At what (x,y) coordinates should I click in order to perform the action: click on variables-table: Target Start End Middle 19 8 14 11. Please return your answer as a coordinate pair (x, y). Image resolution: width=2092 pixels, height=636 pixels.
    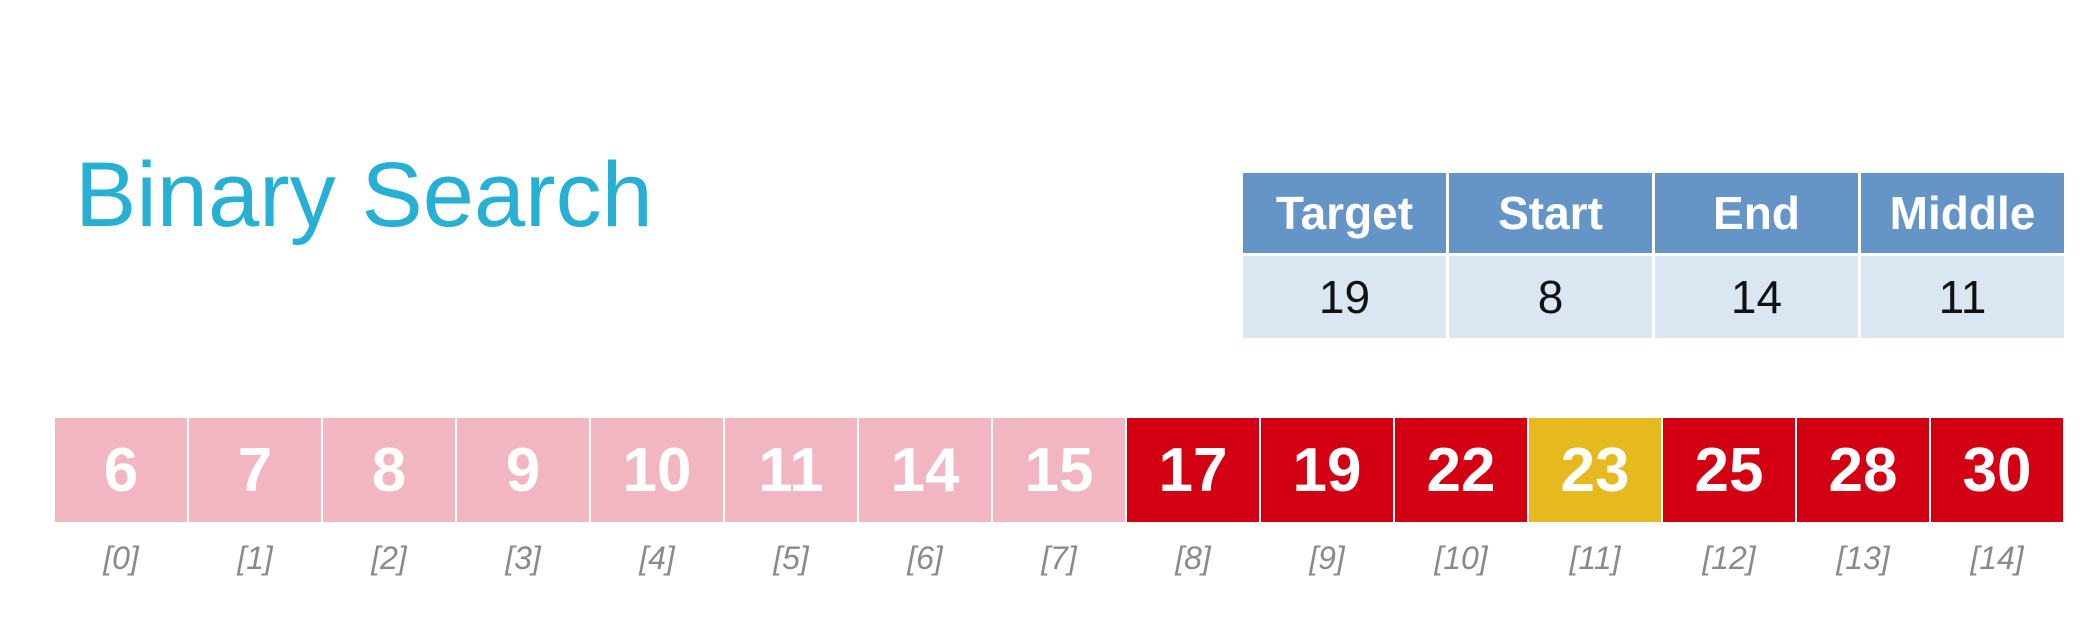
    Looking at the image, I should click on (1653, 255).